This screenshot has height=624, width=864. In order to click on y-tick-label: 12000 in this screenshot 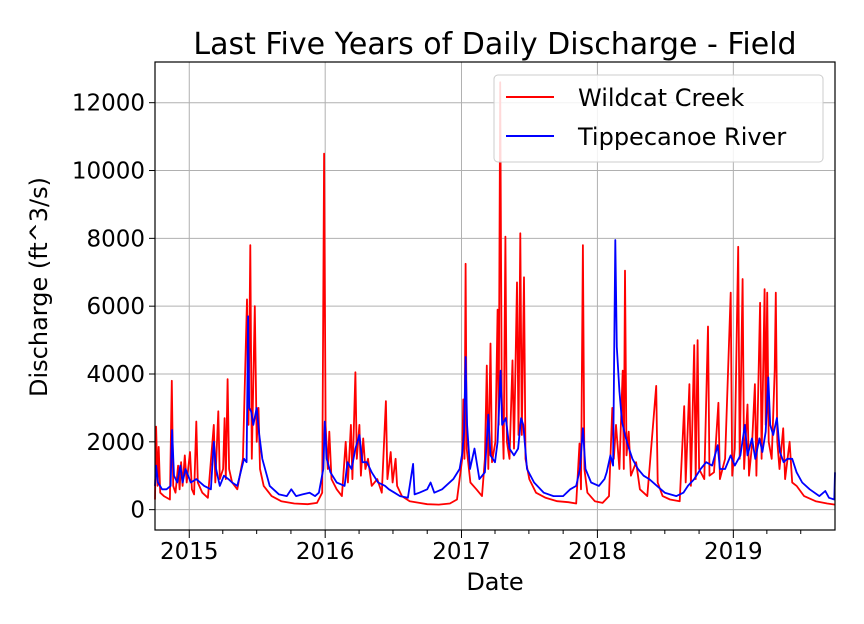, I will do `click(108, 104)`.